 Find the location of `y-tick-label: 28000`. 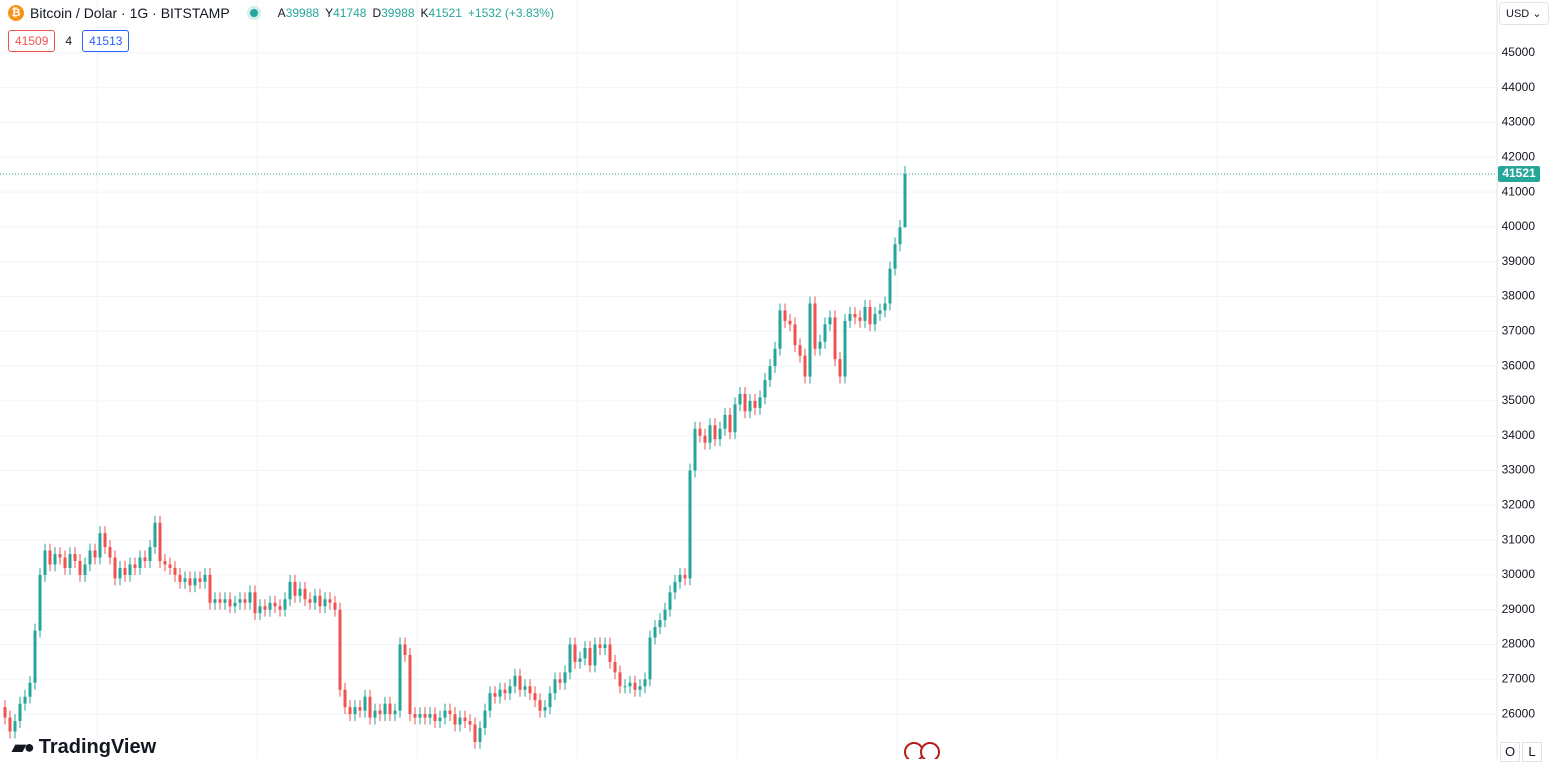

y-tick-label: 28000 is located at coordinates (1519, 644).